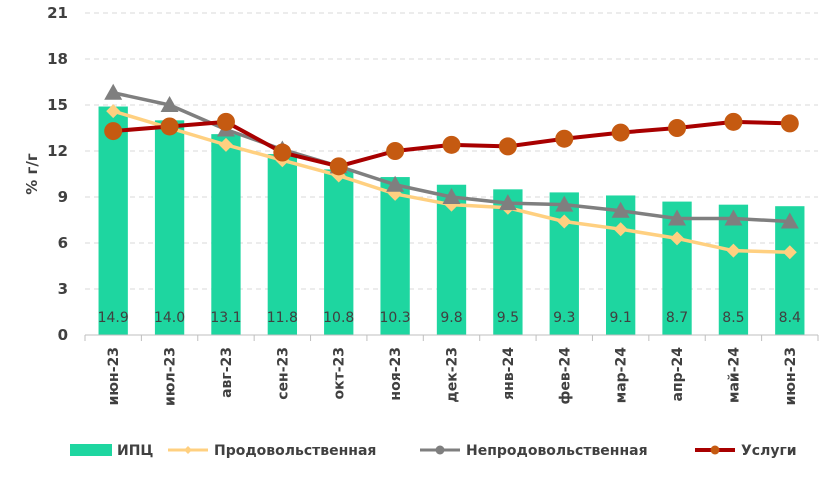 The image size is (821, 485). Describe the element at coordinates (509, 373) in the screenshot. I see `x-tick-label: янв-24` at that location.